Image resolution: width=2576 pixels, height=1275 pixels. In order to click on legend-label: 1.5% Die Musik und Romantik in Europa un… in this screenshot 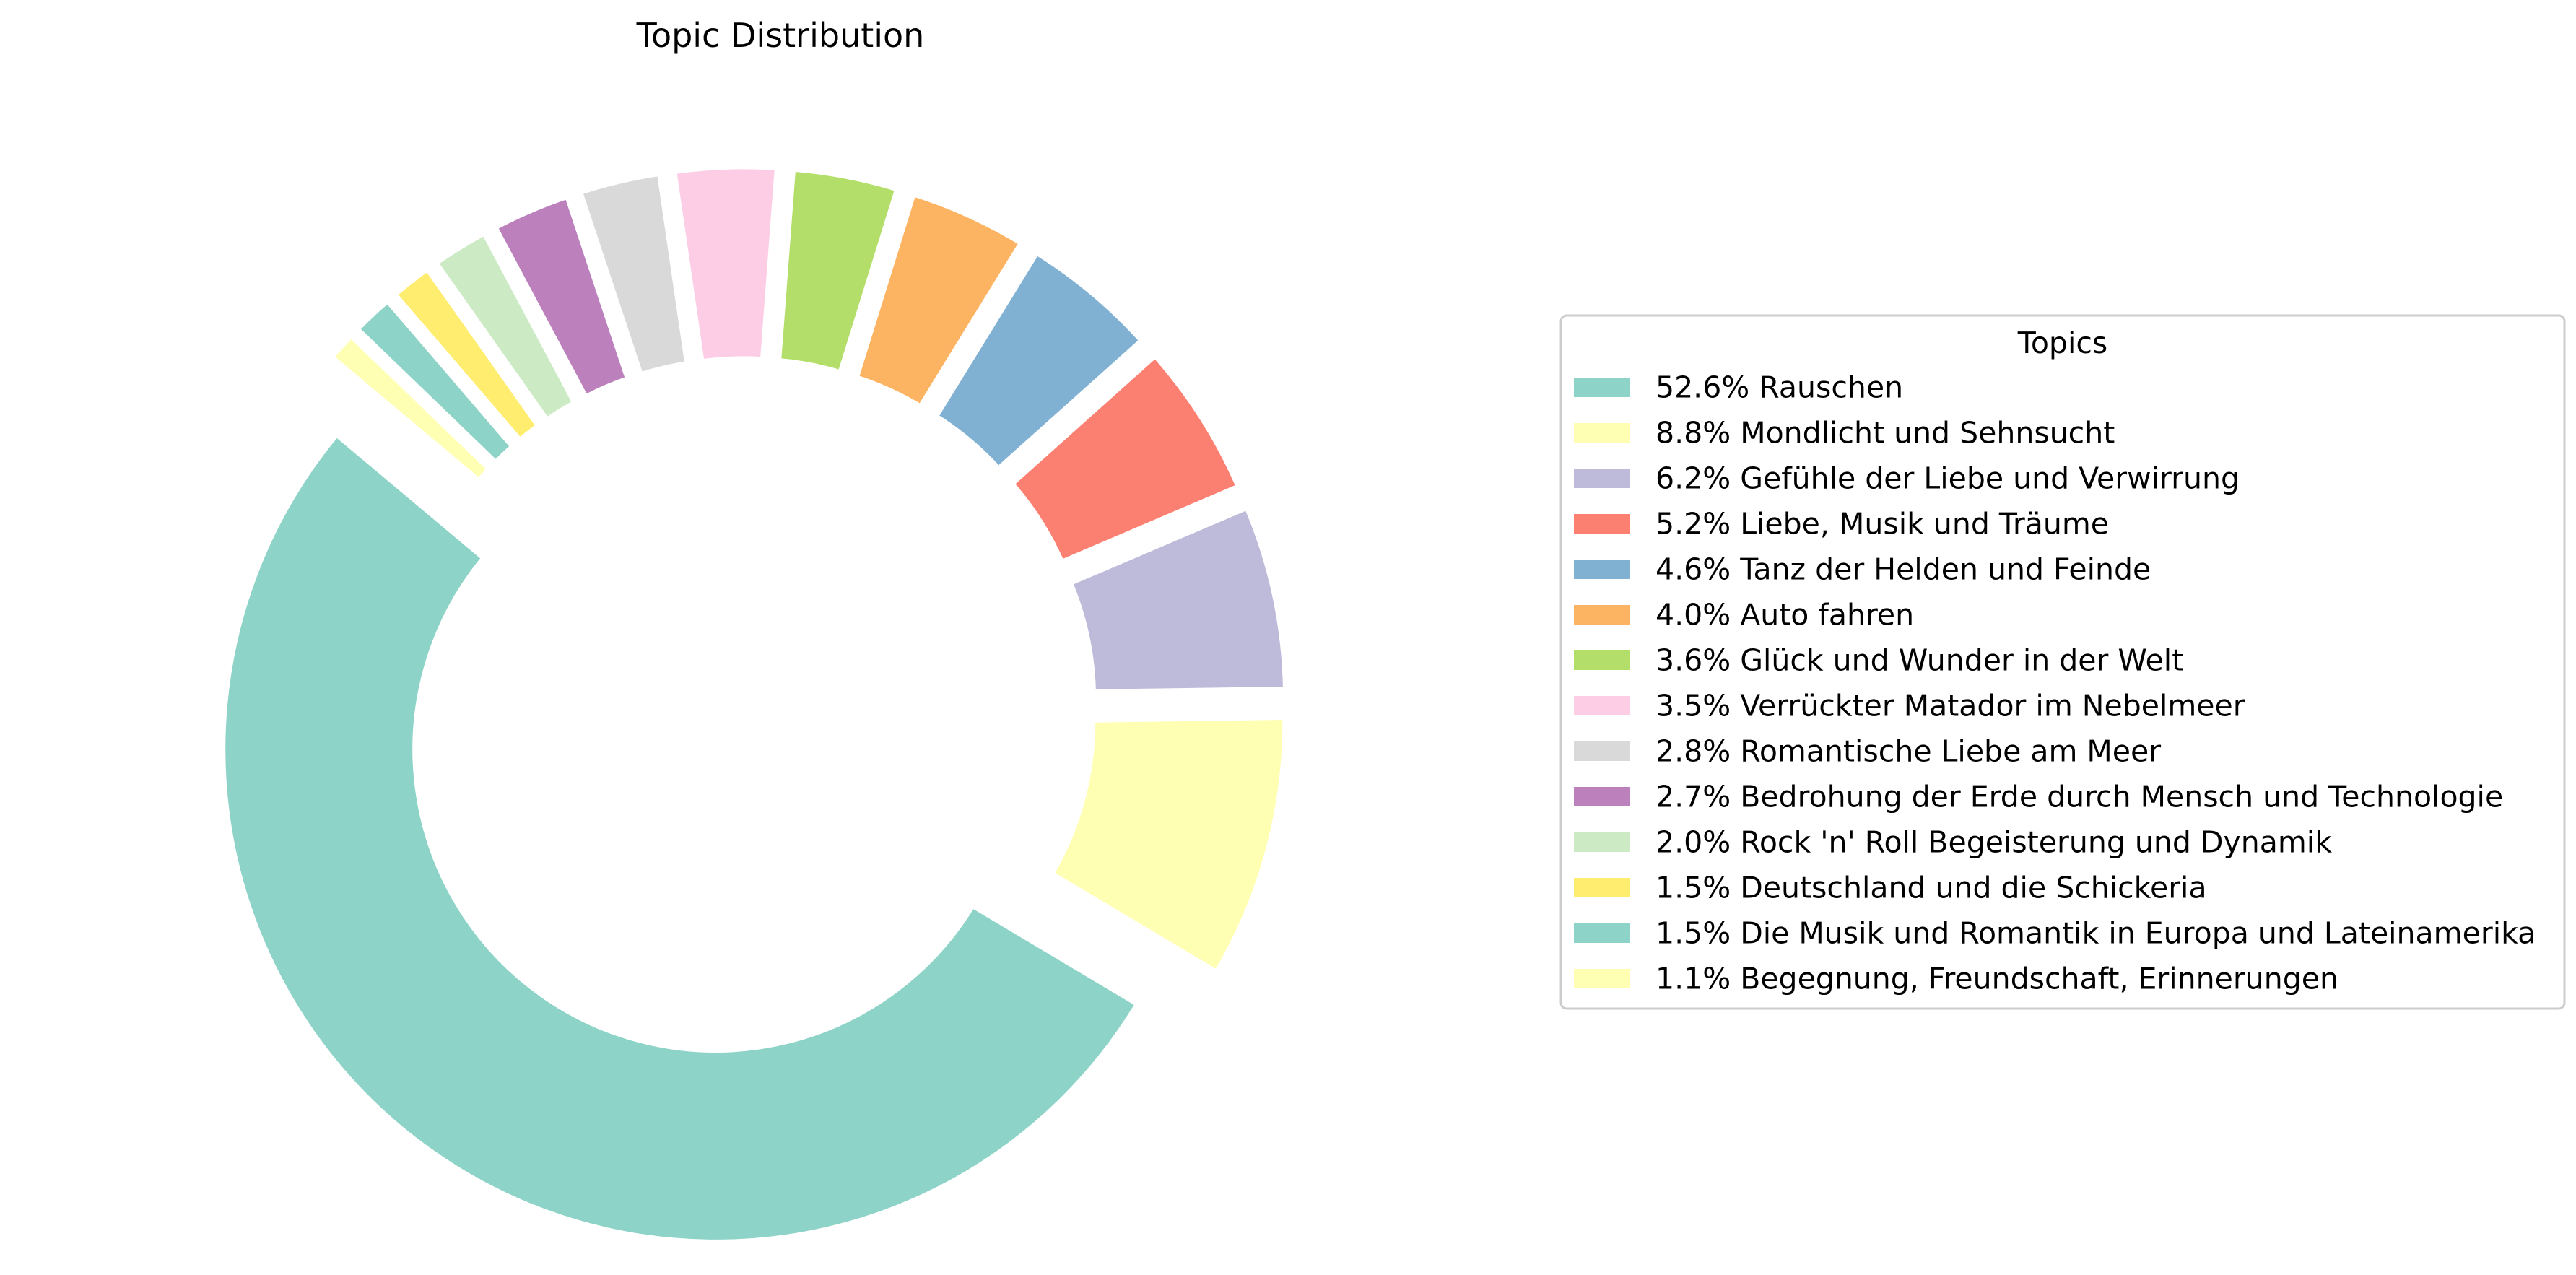, I will do `click(2095, 933)`.